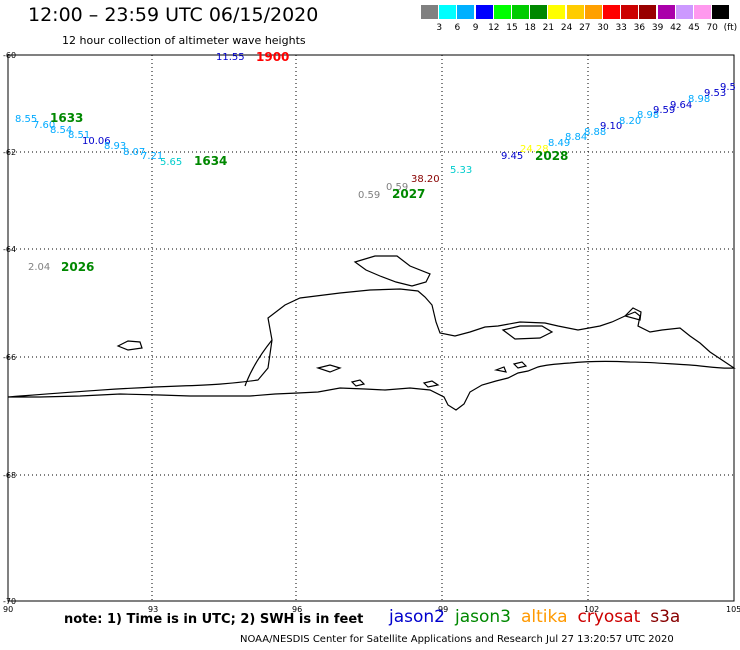 This screenshot has height=650, width=740. Describe the element at coordinates (591, 609) in the screenshot. I see `longitude-tick-label: 102` at that location.